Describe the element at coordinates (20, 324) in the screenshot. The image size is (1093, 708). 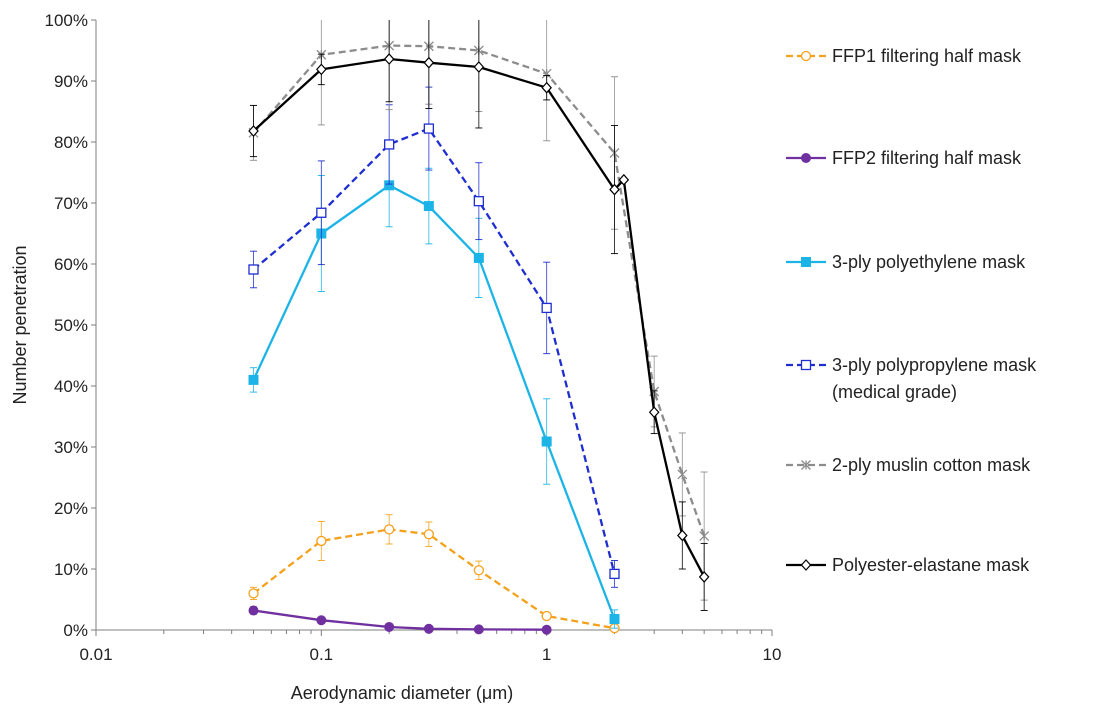
I see `y-axis-title: Number penetration` at that location.